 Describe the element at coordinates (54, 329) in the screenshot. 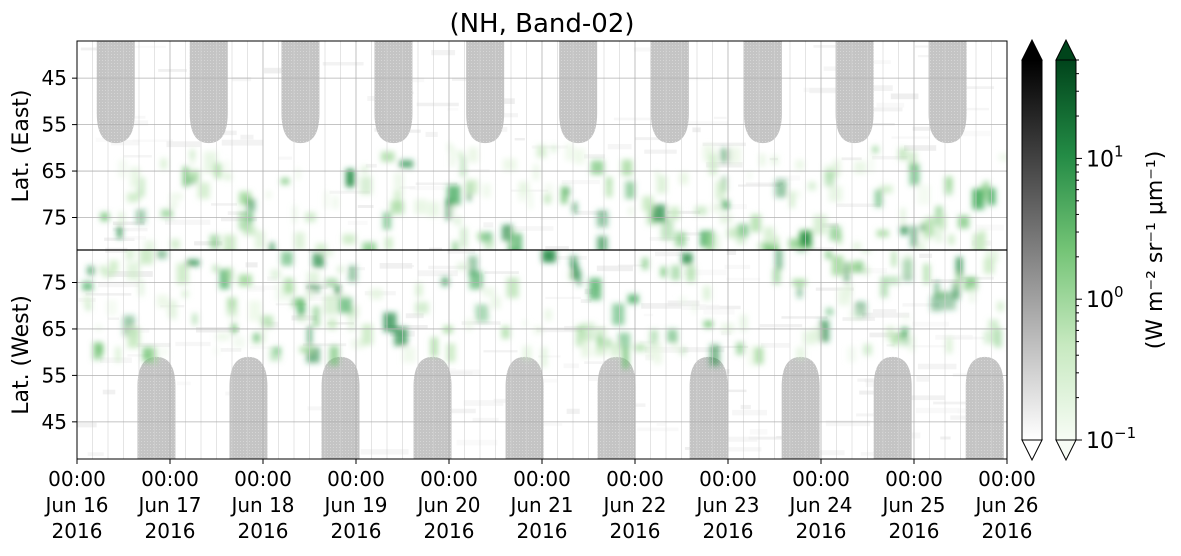

I see `y-tick-label: 65` at that location.